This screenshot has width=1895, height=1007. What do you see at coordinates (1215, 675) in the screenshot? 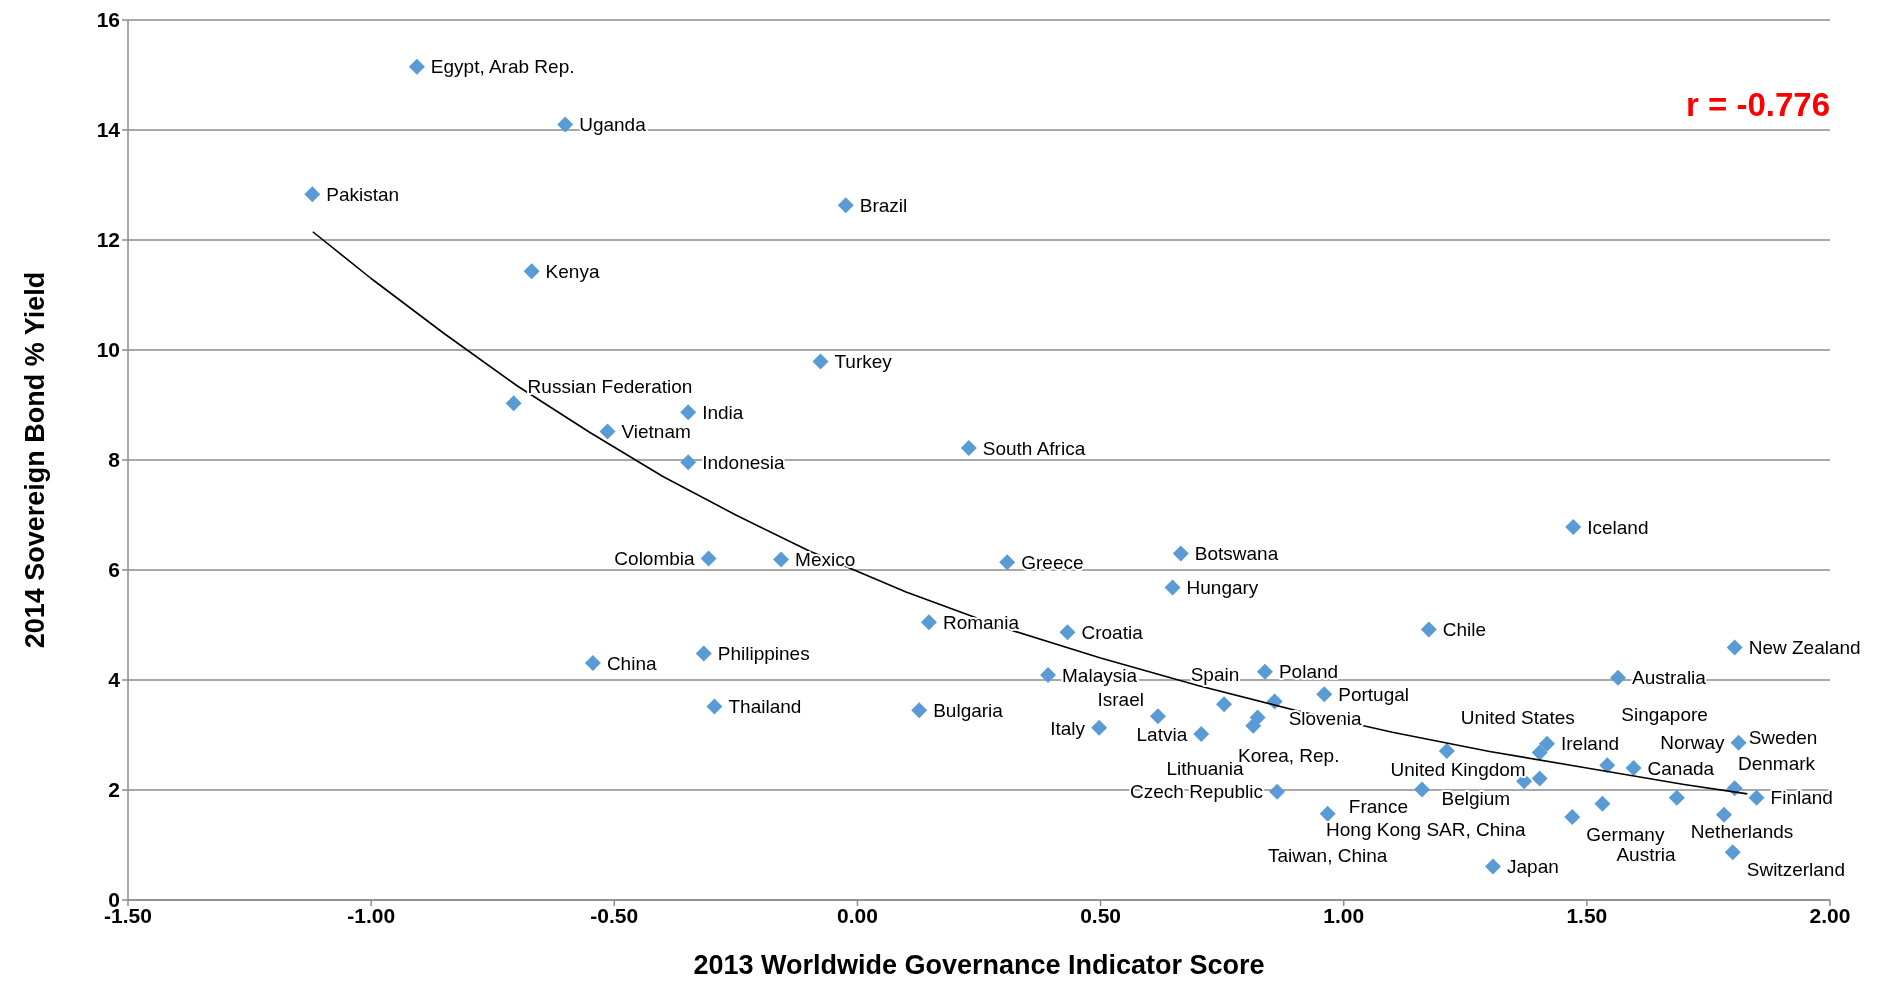
I see `annotation: Spain` at bounding box center [1215, 675].